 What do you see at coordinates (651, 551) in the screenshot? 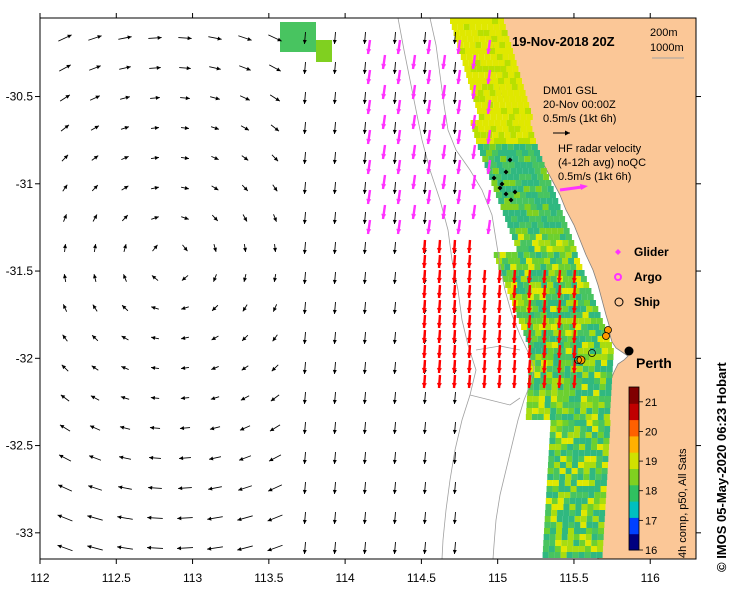
I see `colorbar-tick-label: 16` at bounding box center [651, 551].